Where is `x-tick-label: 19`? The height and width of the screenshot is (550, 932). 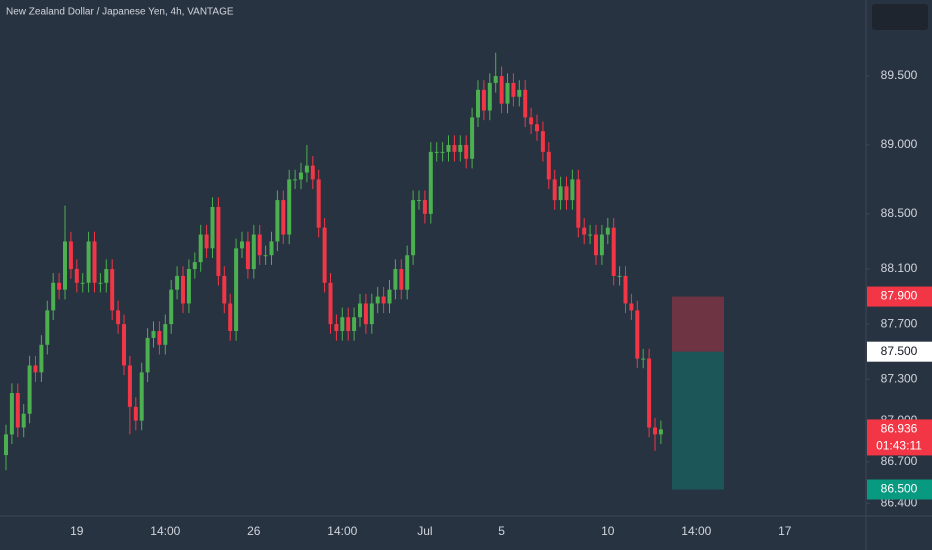
x-tick-label: 19 is located at coordinates (77, 531).